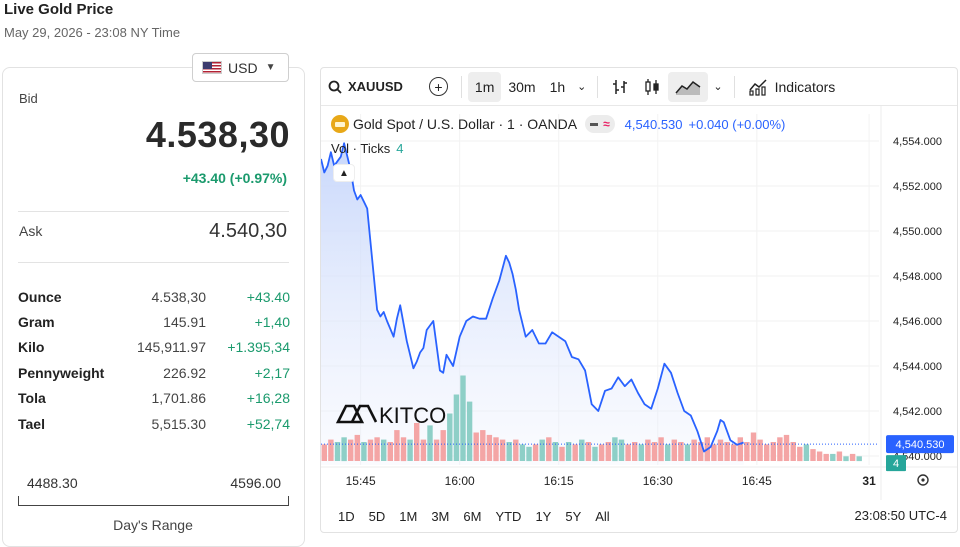 The image size is (960, 547). Describe the element at coordinates (543, 516) in the screenshot. I see `range-1y: 1Y` at that location.